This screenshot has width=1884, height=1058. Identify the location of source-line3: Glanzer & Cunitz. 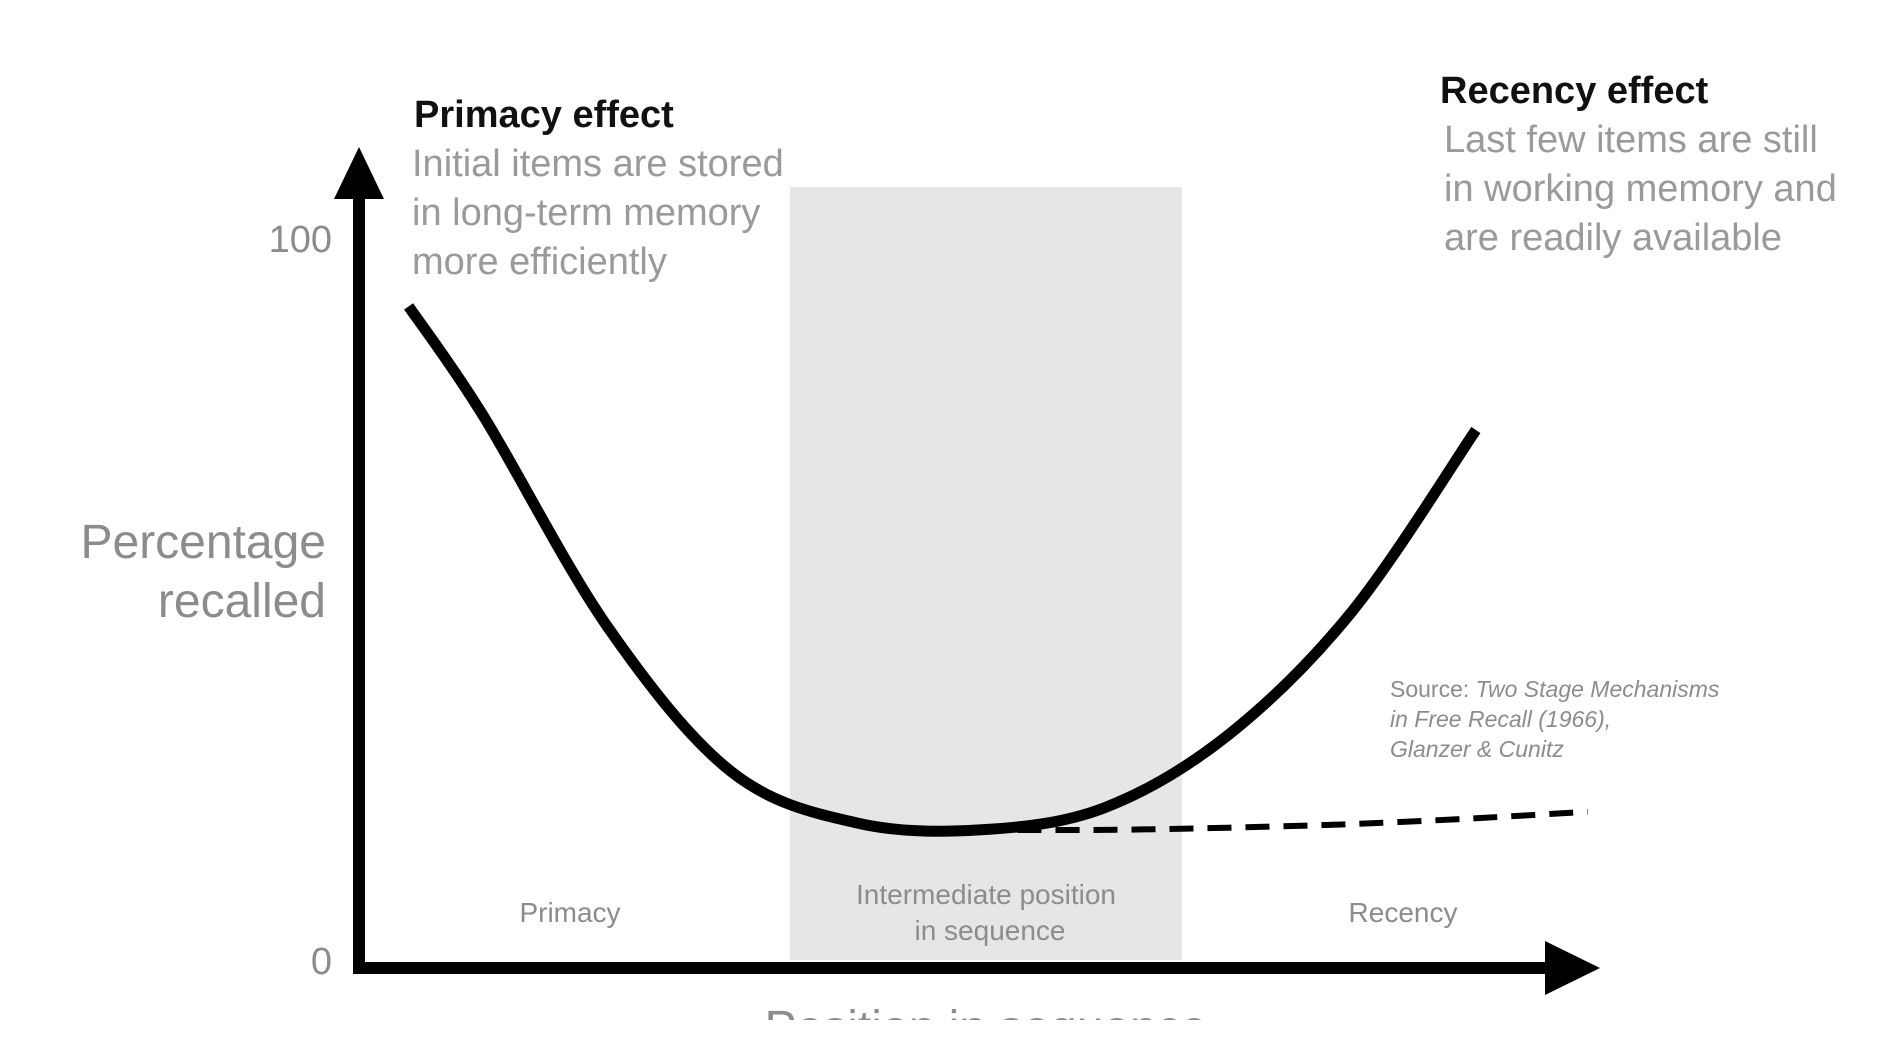
(1477, 749).